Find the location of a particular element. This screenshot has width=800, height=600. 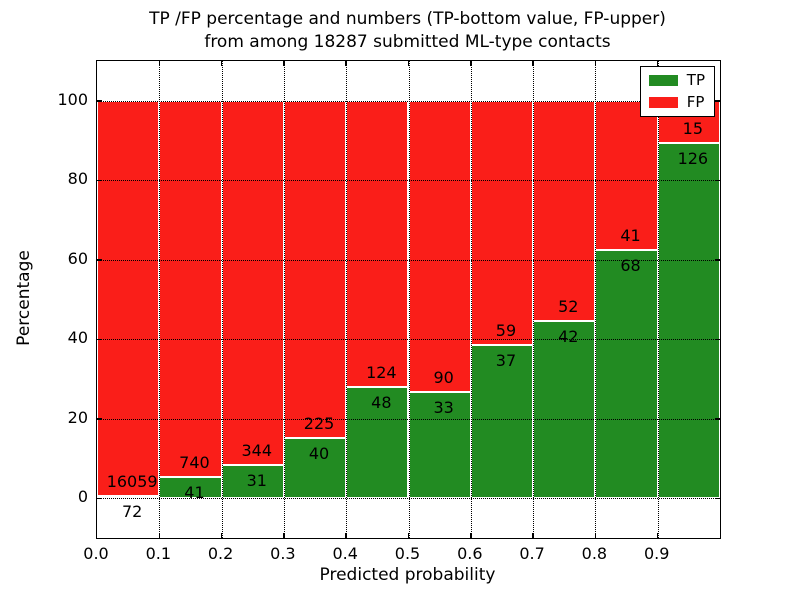

fp-count-label: 41 is located at coordinates (630, 236).